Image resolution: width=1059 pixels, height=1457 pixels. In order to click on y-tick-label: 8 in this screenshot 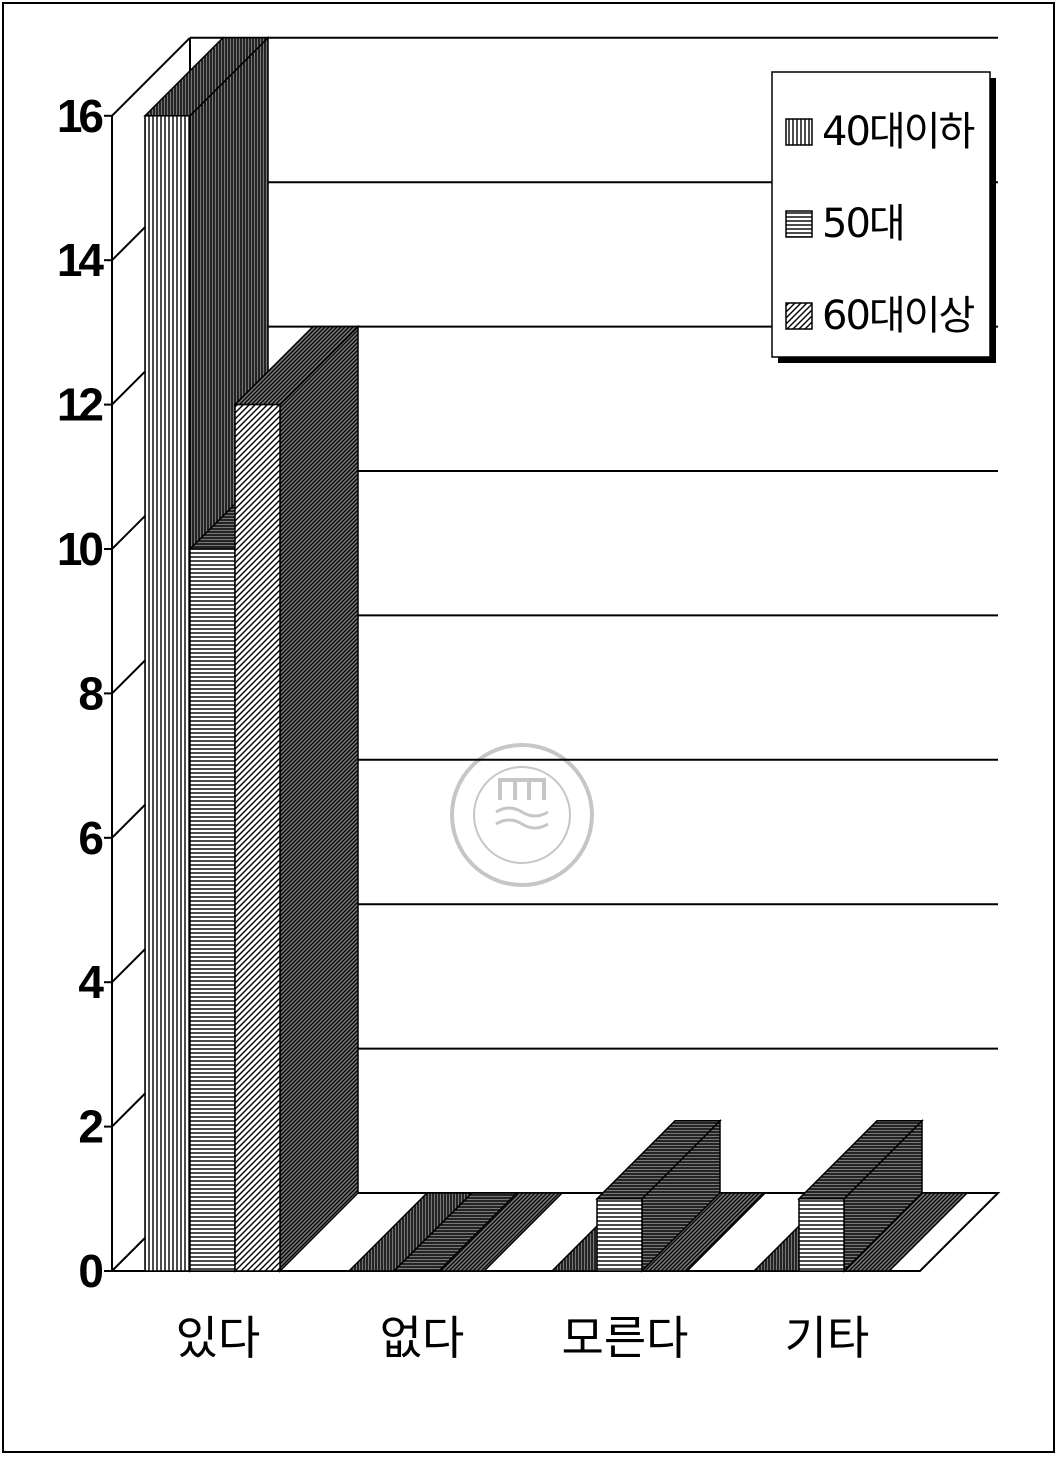, I will do `click(90, 693)`.